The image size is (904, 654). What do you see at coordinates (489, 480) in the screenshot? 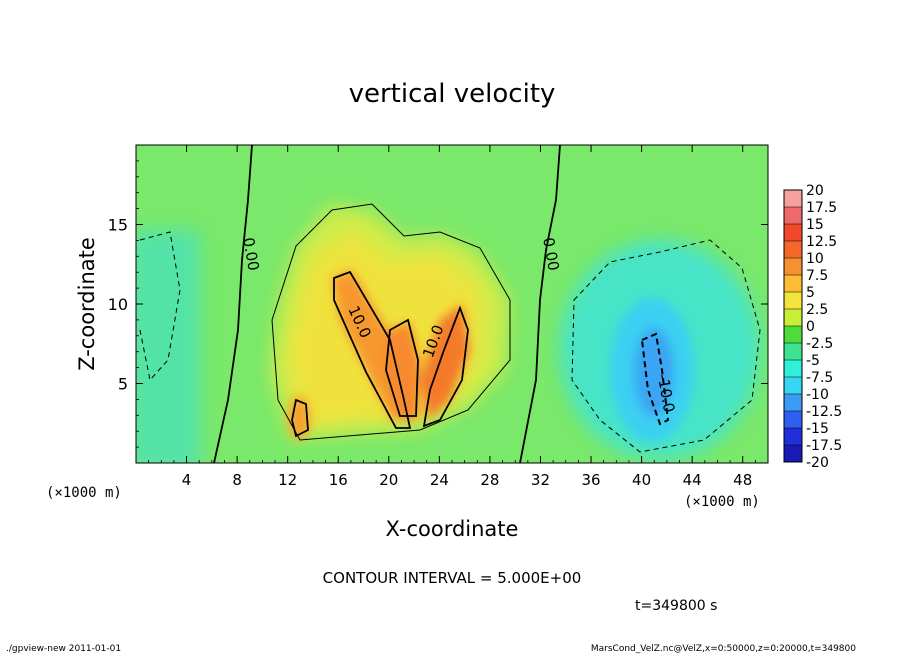
I see `x-tick-label: 28` at bounding box center [489, 480].